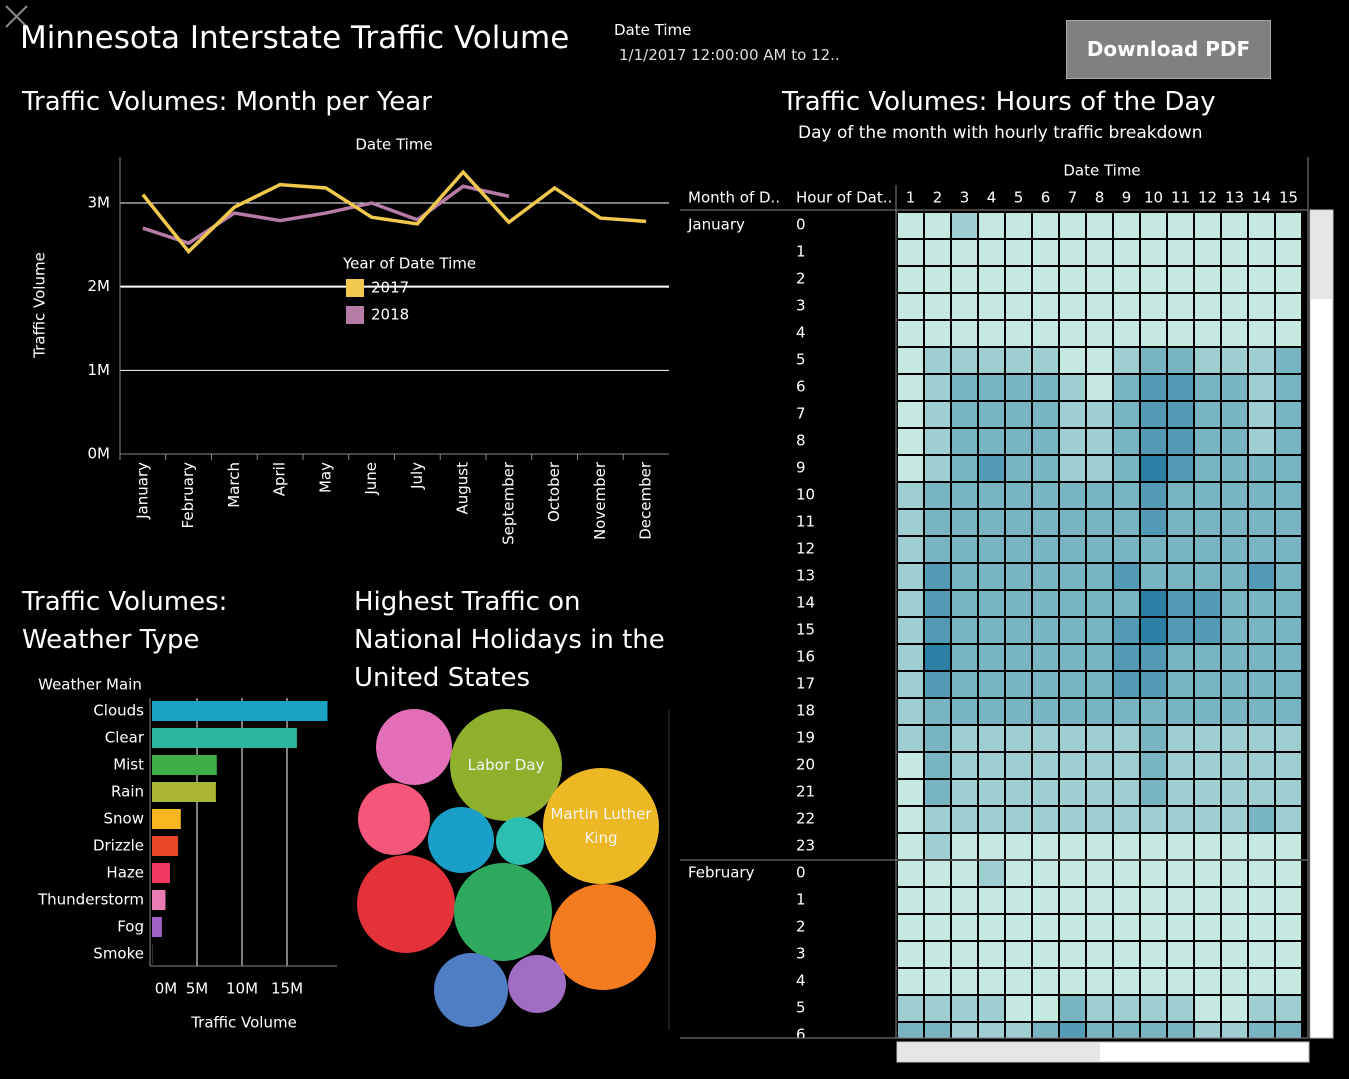 This screenshot has height=1079, width=1349. Describe the element at coordinates (99, 454) in the screenshot. I see `y-tick-label: 0M` at that location.